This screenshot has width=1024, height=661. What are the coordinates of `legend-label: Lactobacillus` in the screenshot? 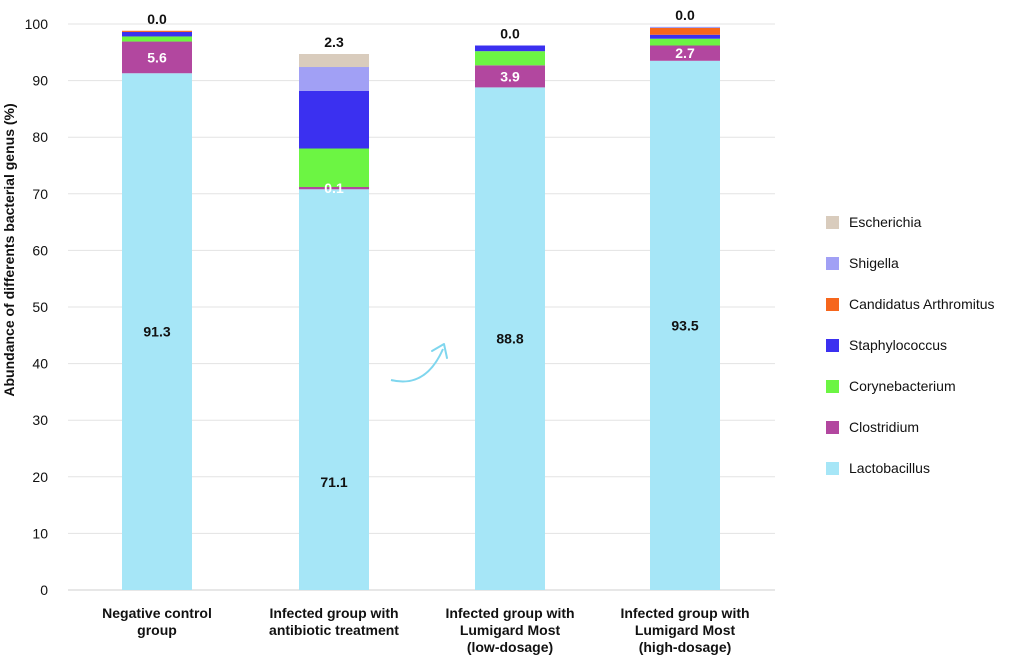 It's located at (889, 468).